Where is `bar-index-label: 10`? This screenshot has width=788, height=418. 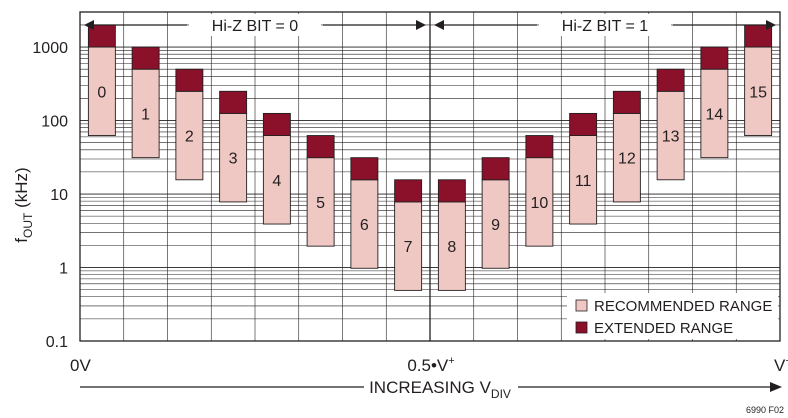 bar-index-label: 10 is located at coordinates (539, 203).